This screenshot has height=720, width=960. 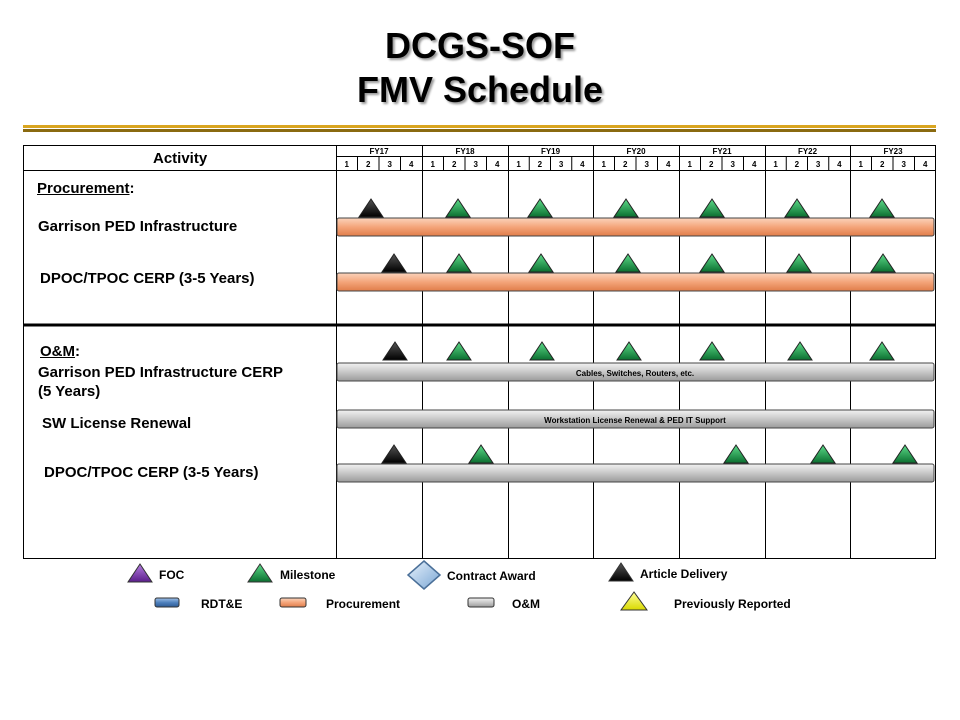 I want to click on procurement-heading-text: Procurement, so click(x=83, y=188).